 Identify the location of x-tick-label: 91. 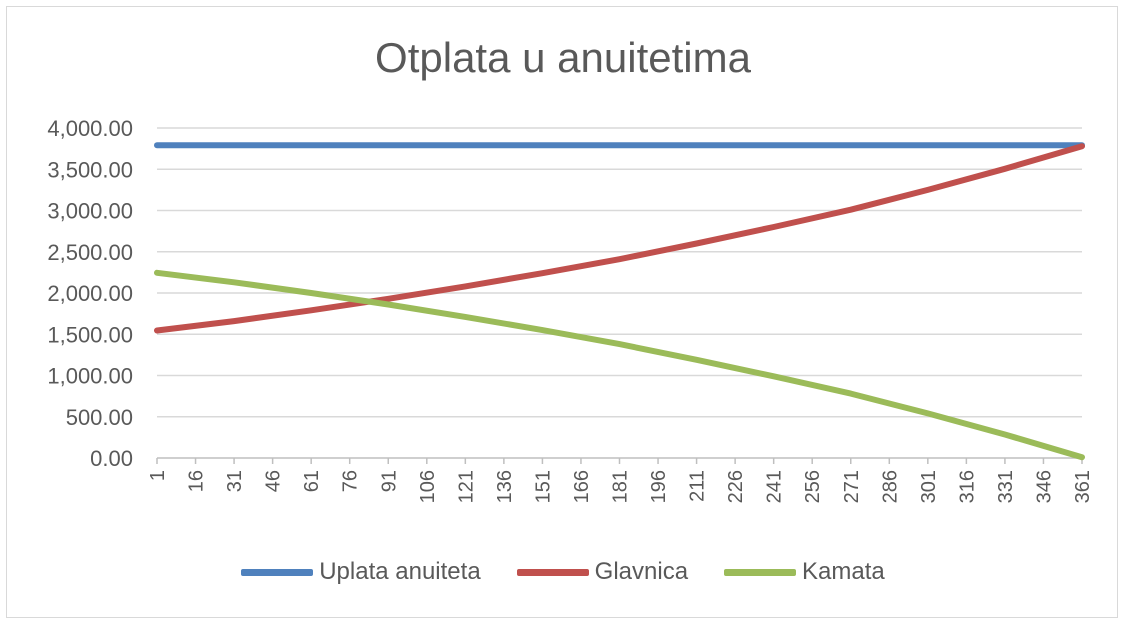
(389, 481).